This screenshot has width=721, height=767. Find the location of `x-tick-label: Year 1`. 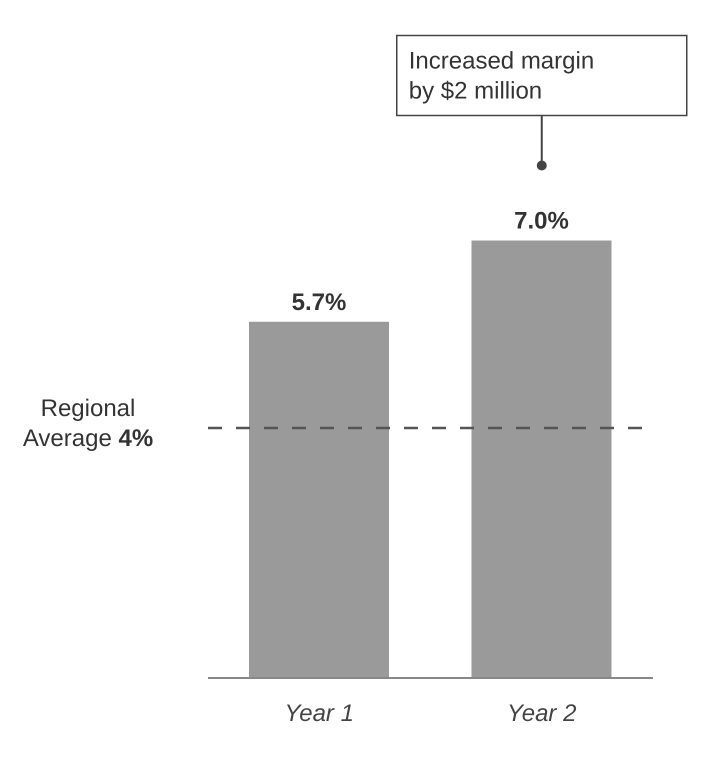

x-tick-label: Year 1 is located at coordinates (319, 714).